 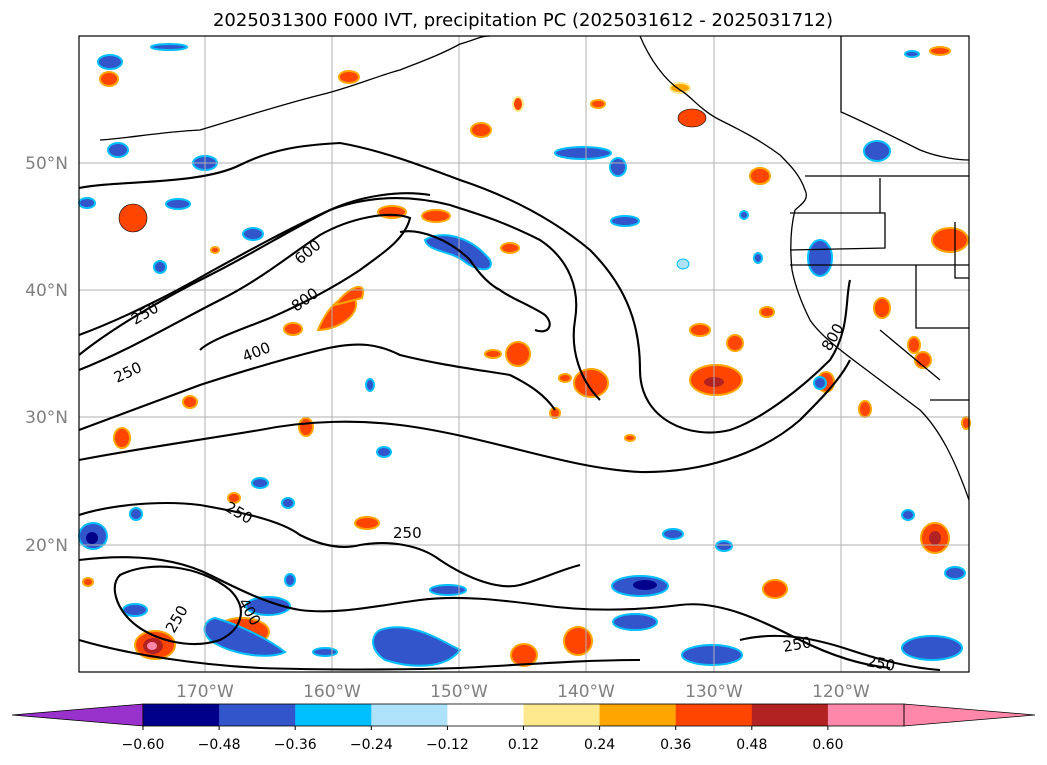 I want to click on lon-axis: 170°W 160°W 150°W 140°W 130°W 120°W, so click(x=523, y=692).